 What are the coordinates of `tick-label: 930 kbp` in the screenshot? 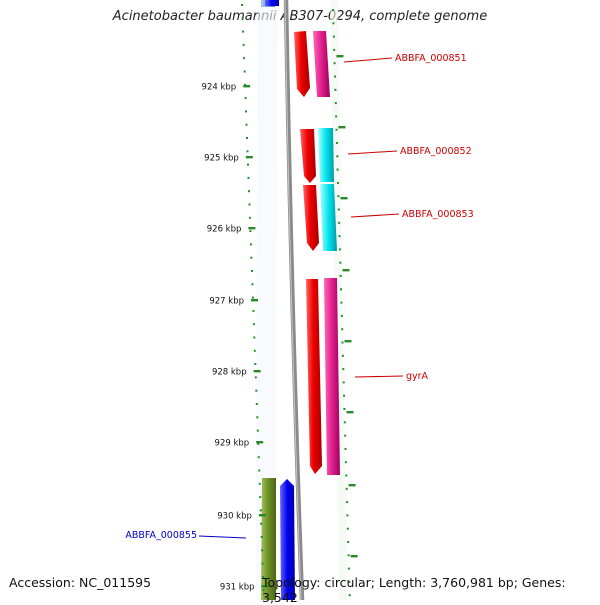 It's located at (234, 517).